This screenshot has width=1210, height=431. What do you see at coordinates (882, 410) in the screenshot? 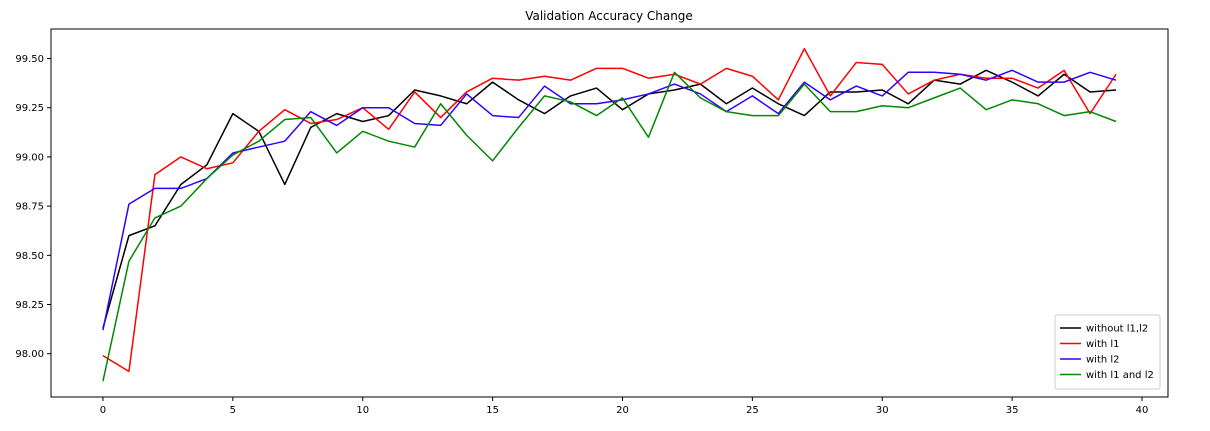
I see `x-tick-label: 30` at bounding box center [882, 410].